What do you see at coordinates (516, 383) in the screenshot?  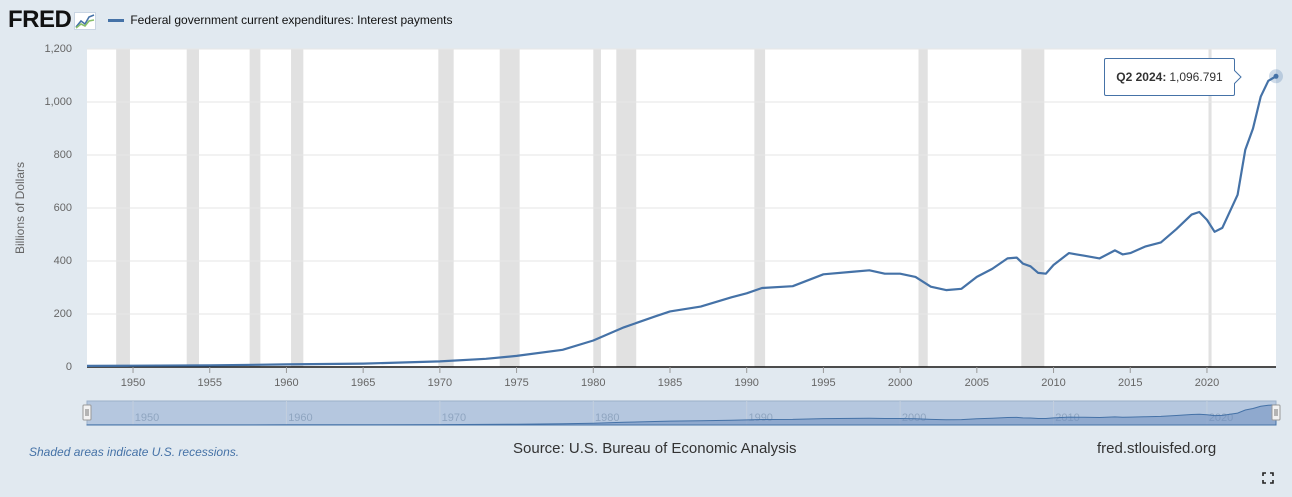 I see `x-tick-label: 1975` at bounding box center [516, 383].